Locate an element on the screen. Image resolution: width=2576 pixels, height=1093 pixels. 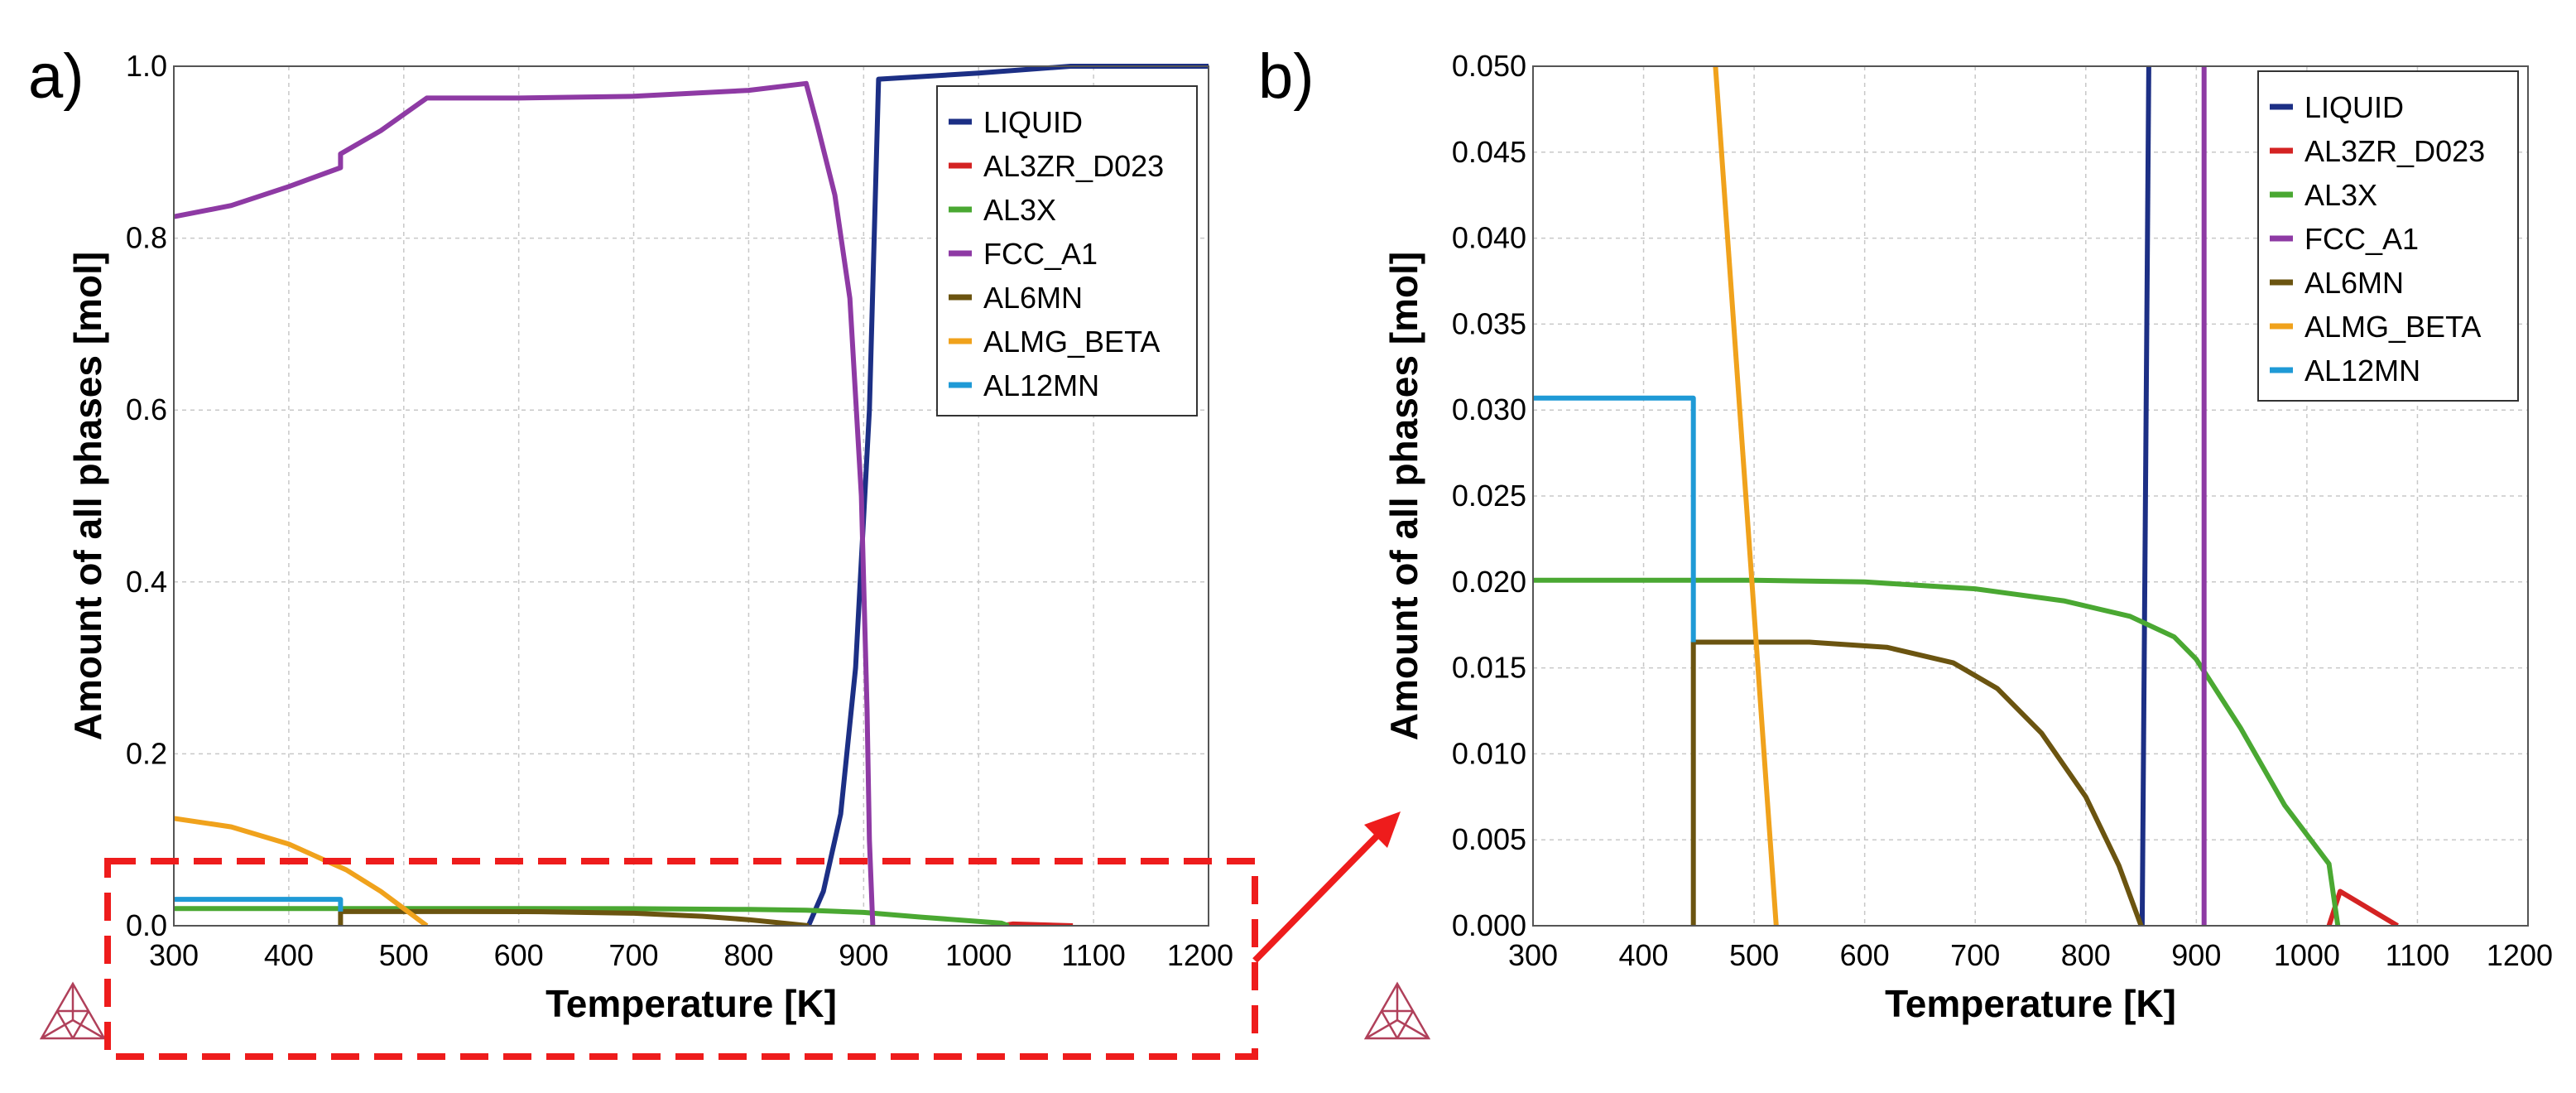
series-line-al3zr-d023 is located at coordinates (2362, 907).